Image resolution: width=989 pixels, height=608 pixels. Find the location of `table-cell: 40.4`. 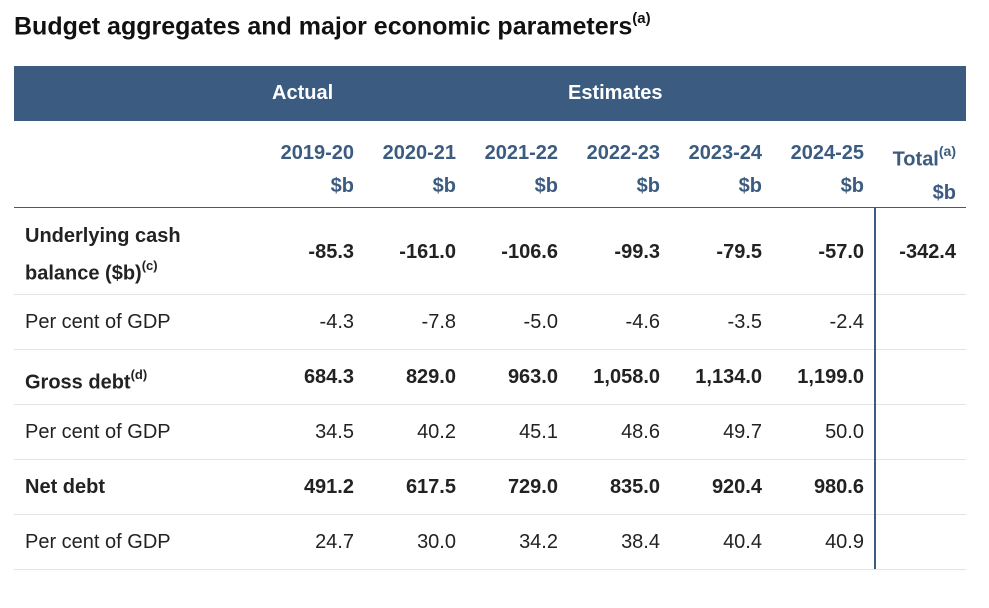

table-cell: 40.4 is located at coordinates (742, 542).